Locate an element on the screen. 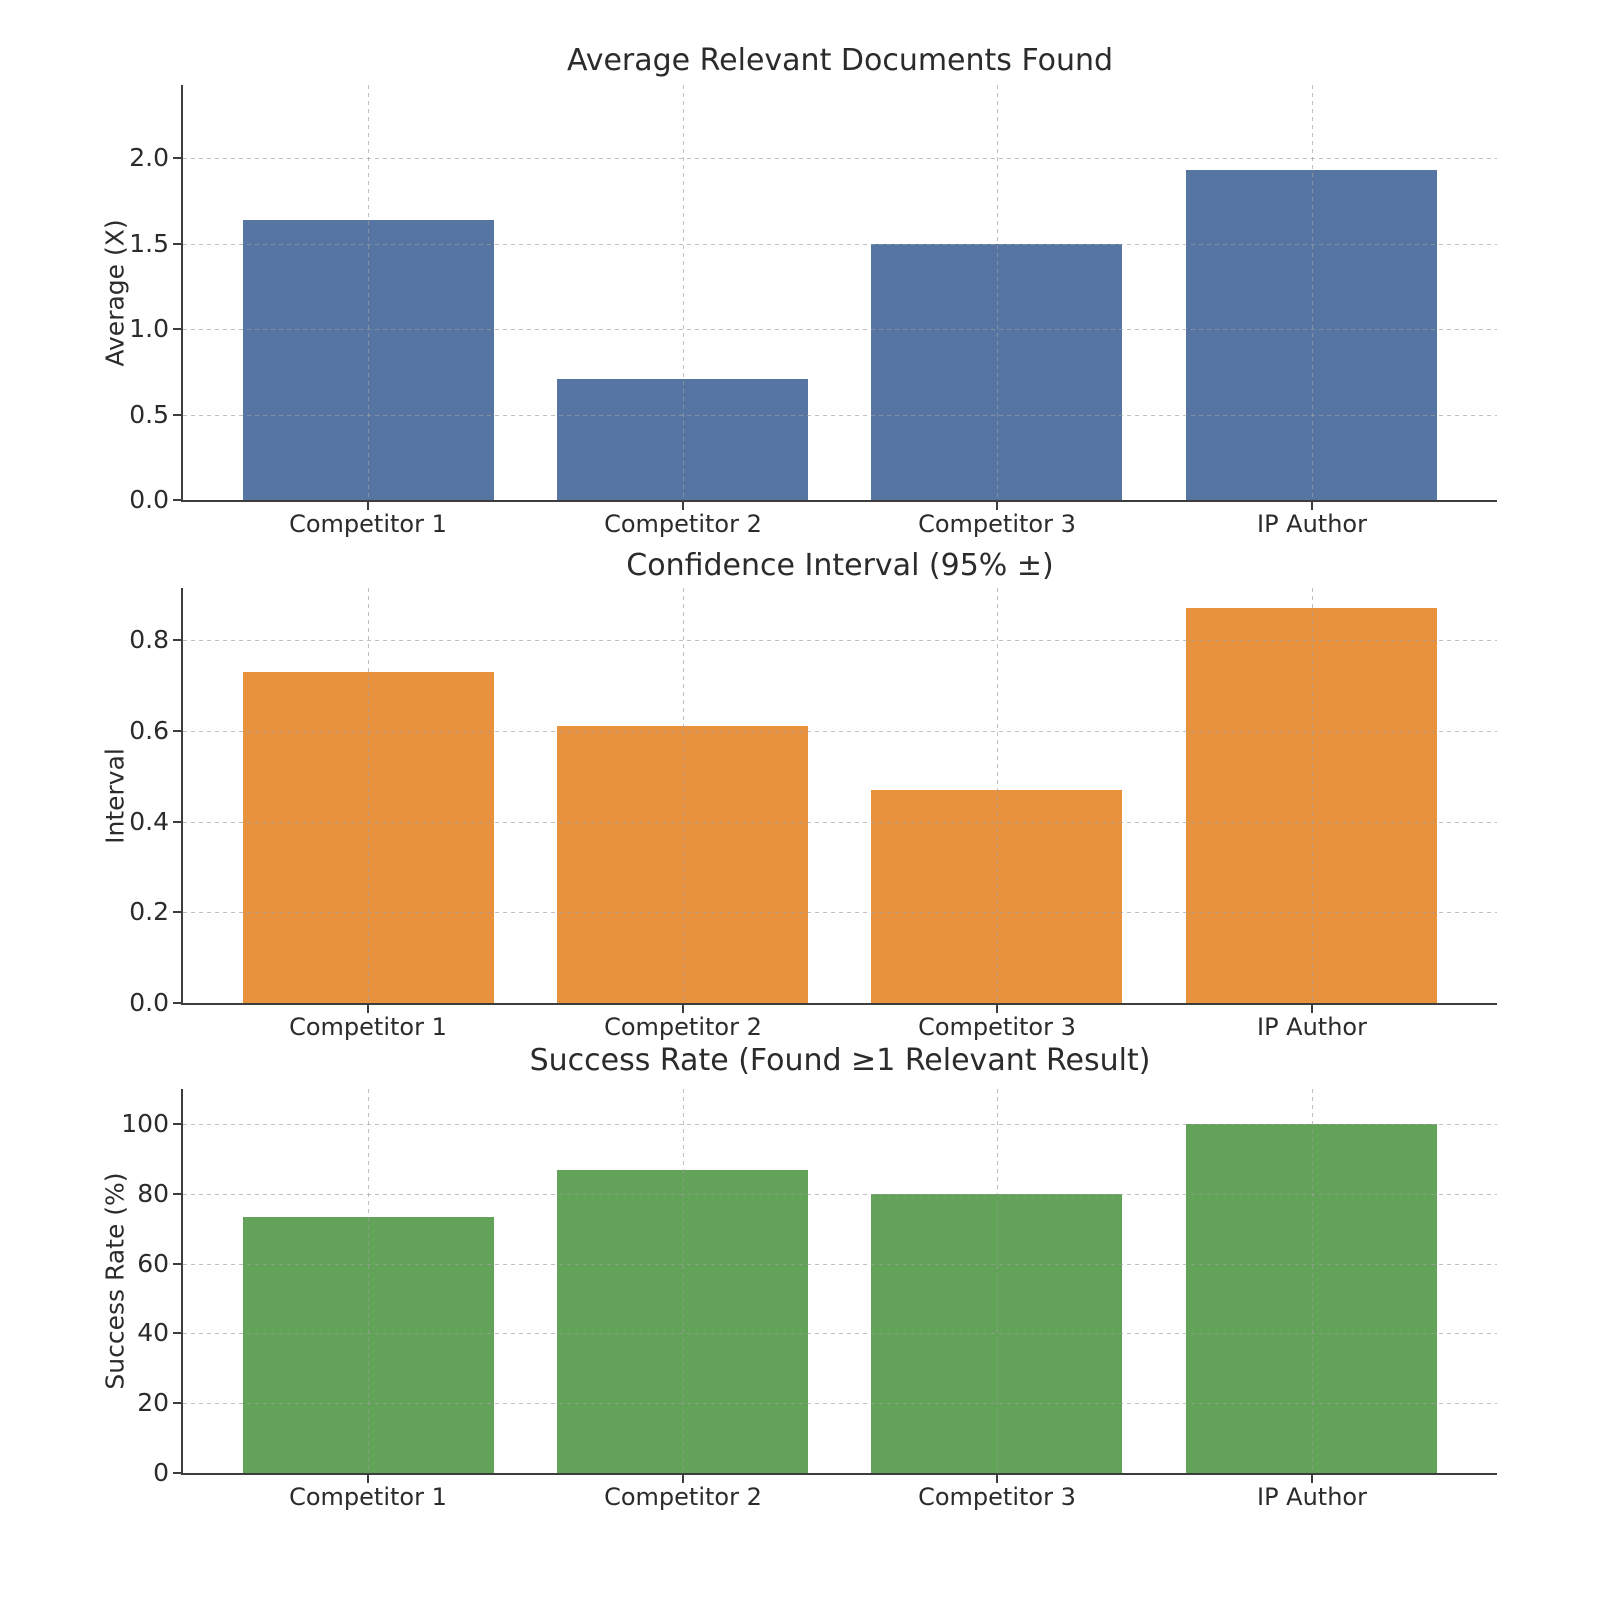  y-tick-label: 60 is located at coordinates (153, 1263).